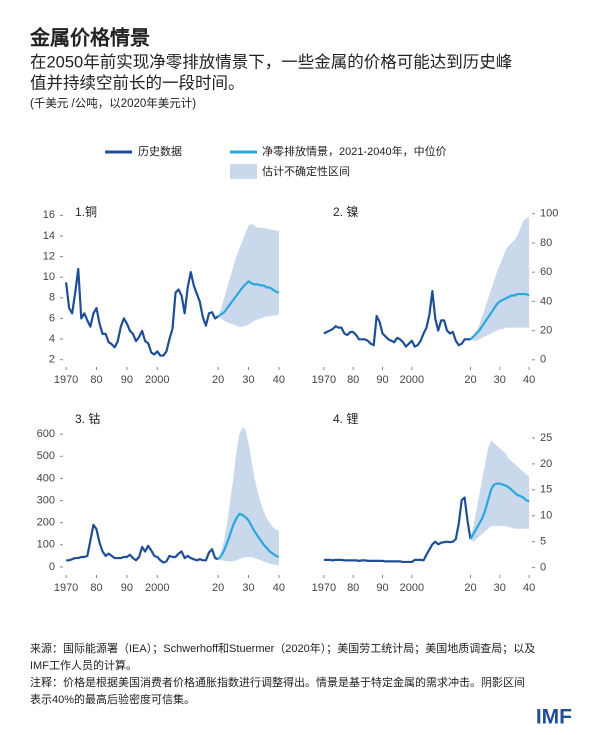 The width and height of the screenshot is (600, 735). I want to click on legend-swatch, so click(243, 171).